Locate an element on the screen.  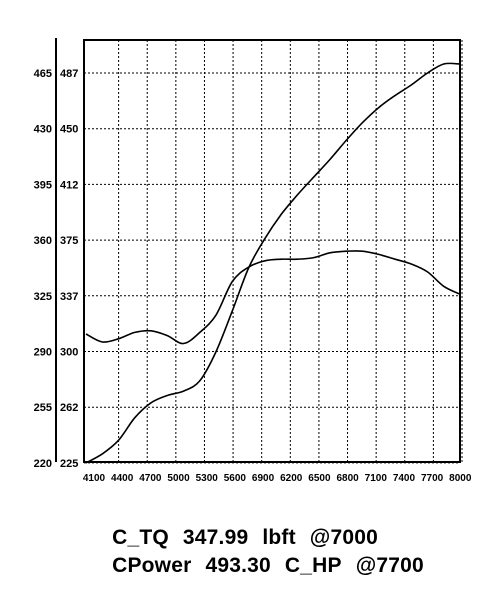
x-tick-label: 4100 is located at coordinates (94, 478).